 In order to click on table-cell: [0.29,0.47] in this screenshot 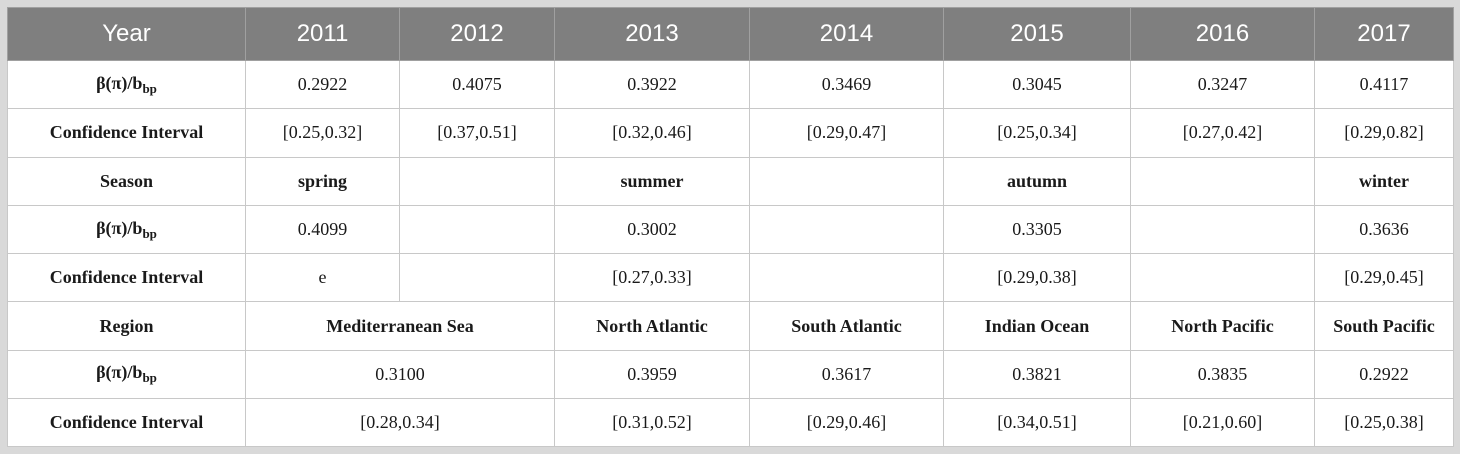, I will do `click(846, 133)`.